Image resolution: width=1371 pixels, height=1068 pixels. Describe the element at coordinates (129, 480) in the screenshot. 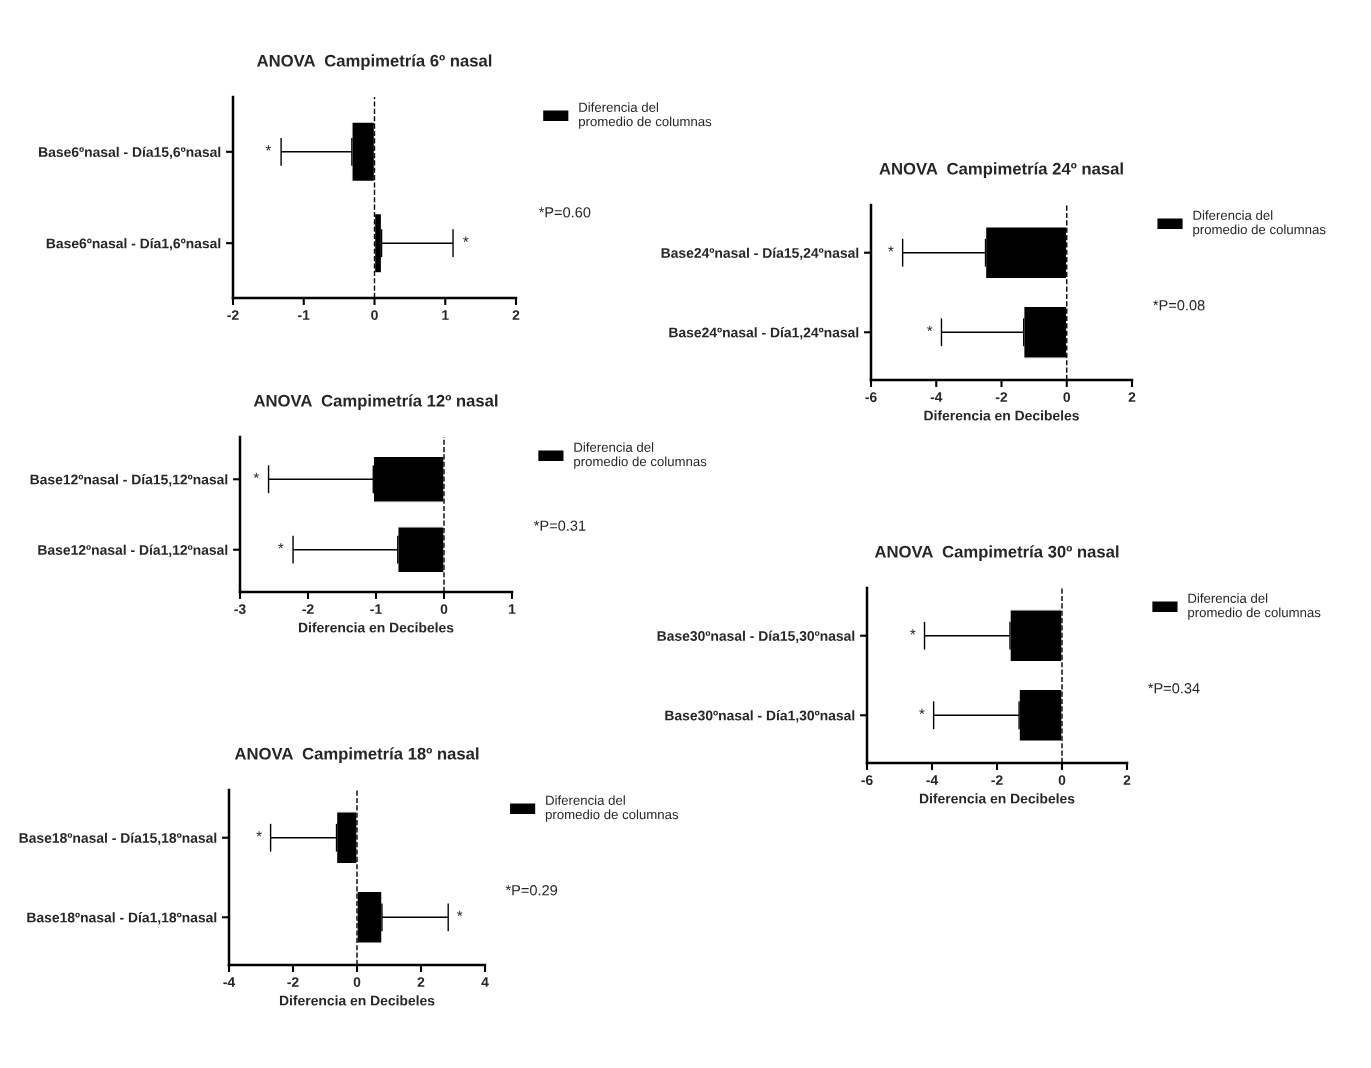

I see `y-tick-label: Base12ºnasal - Día15,12ºnasal` at that location.